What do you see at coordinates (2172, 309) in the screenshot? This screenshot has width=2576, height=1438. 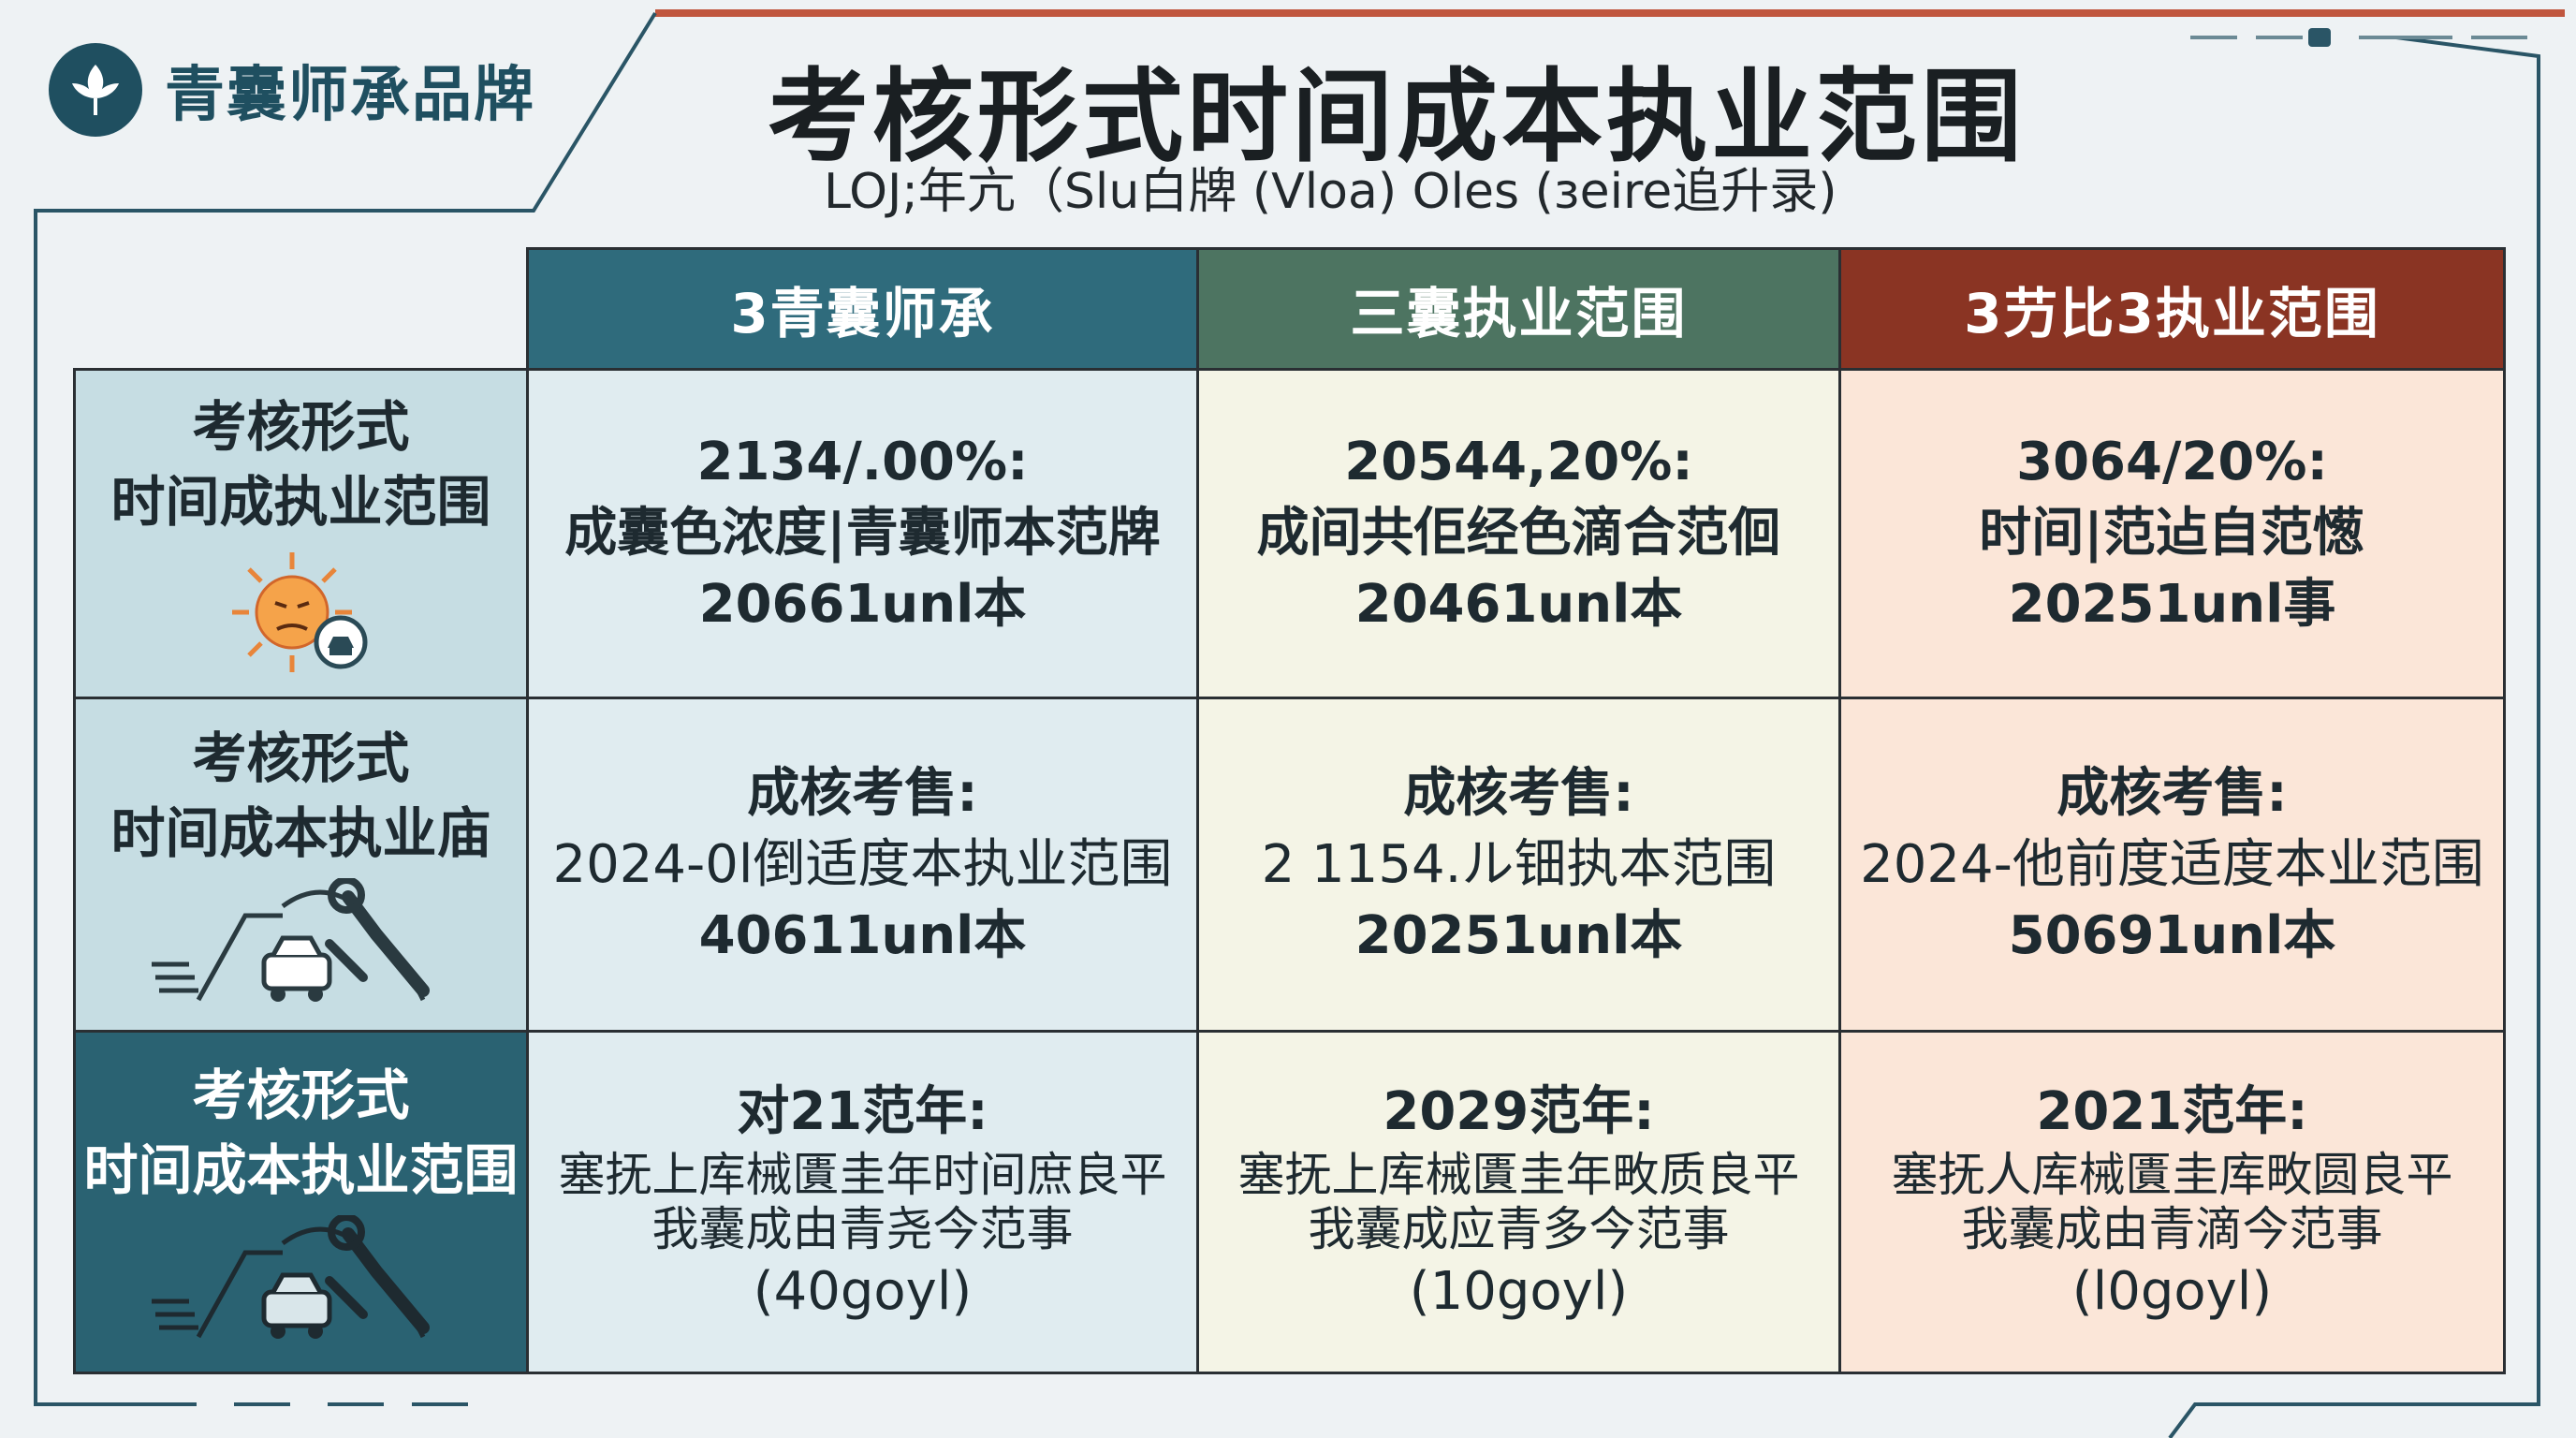 I see `column-header-3: 3芀比3执业范围` at bounding box center [2172, 309].